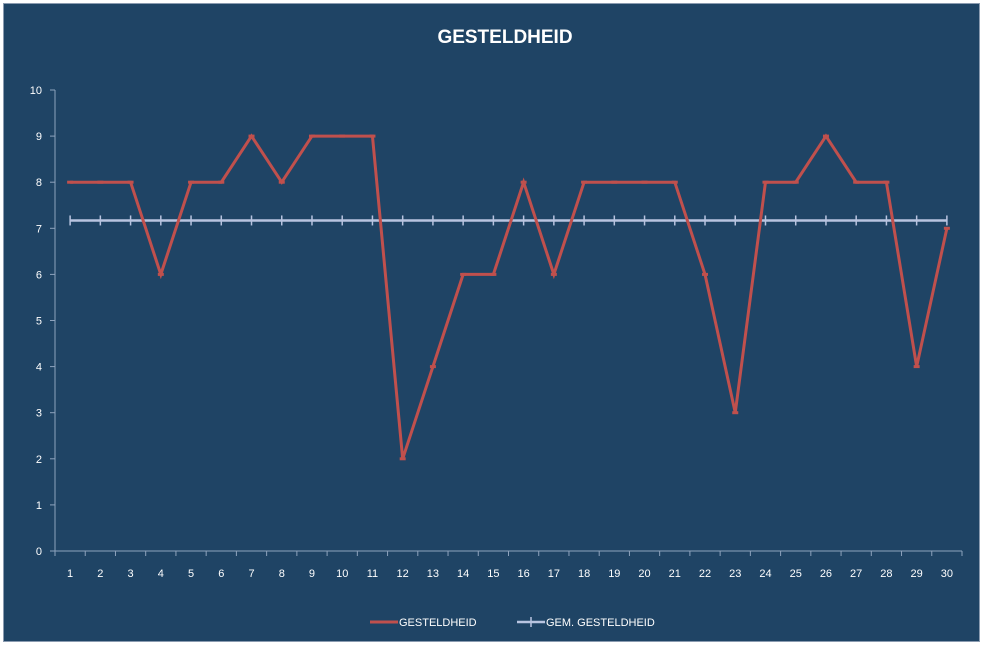  Describe the element at coordinates (70, 574) in the screenshot. I see `x-tick-label: 1` at that location.